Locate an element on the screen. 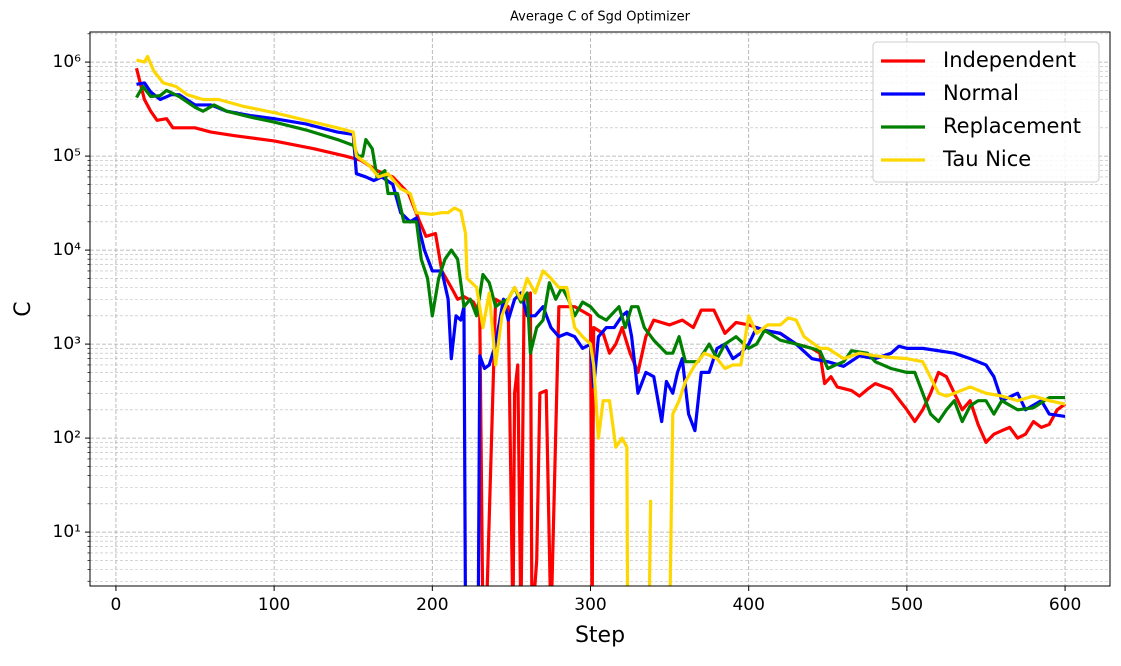  legend-label: Independent is located at coordinates (1009, 60).